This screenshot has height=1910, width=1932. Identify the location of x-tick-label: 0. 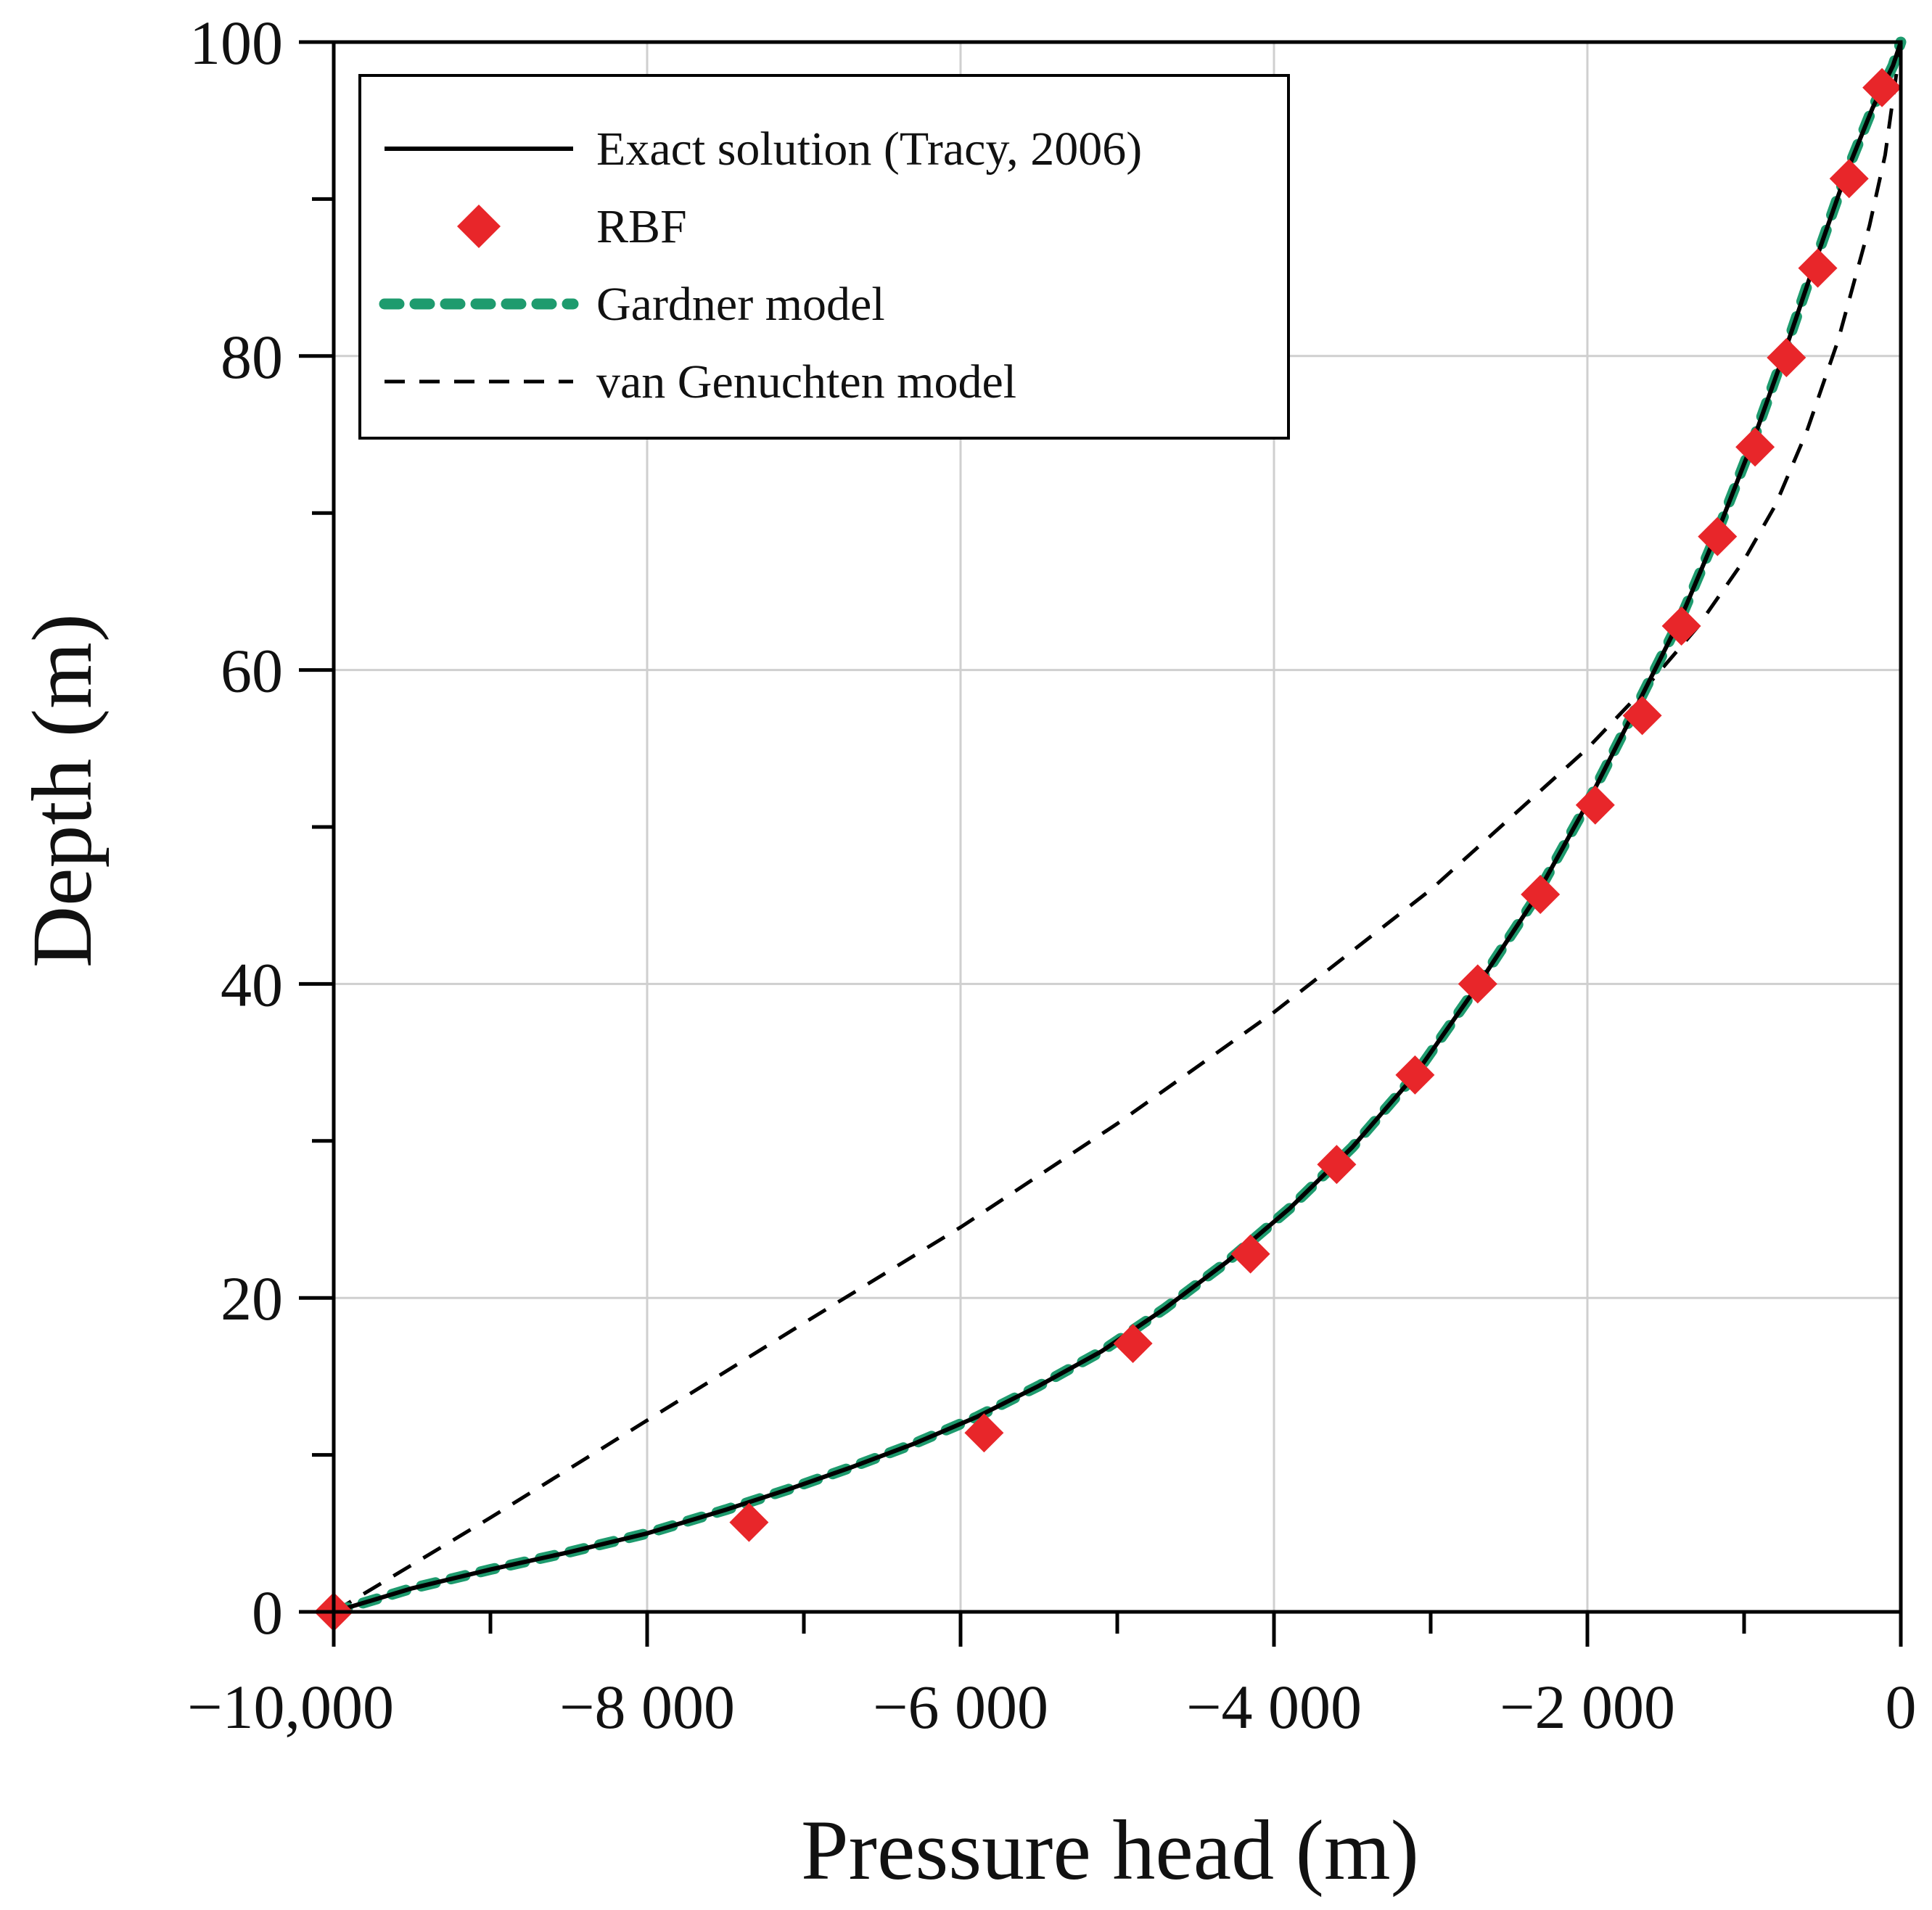
(1901, 1707).